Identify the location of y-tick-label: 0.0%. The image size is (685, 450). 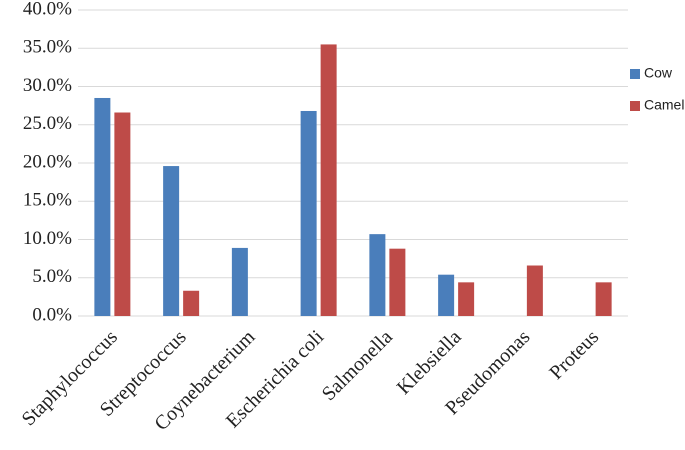
(52, 314).